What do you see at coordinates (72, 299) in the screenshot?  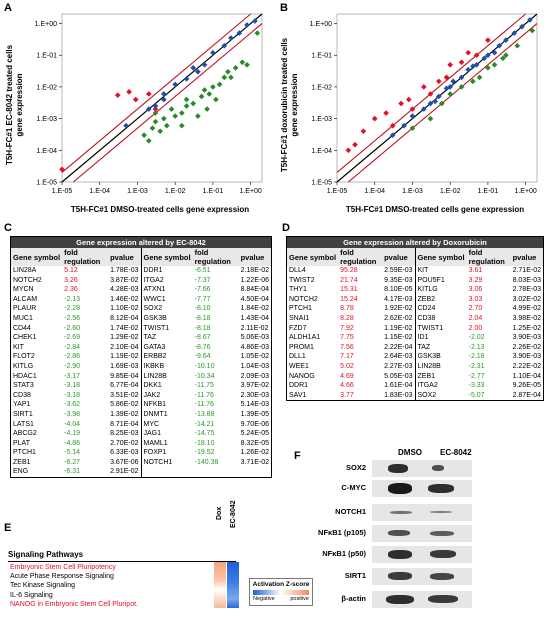 I see `table-cell: -2.13` at bounding box center [72, 299].